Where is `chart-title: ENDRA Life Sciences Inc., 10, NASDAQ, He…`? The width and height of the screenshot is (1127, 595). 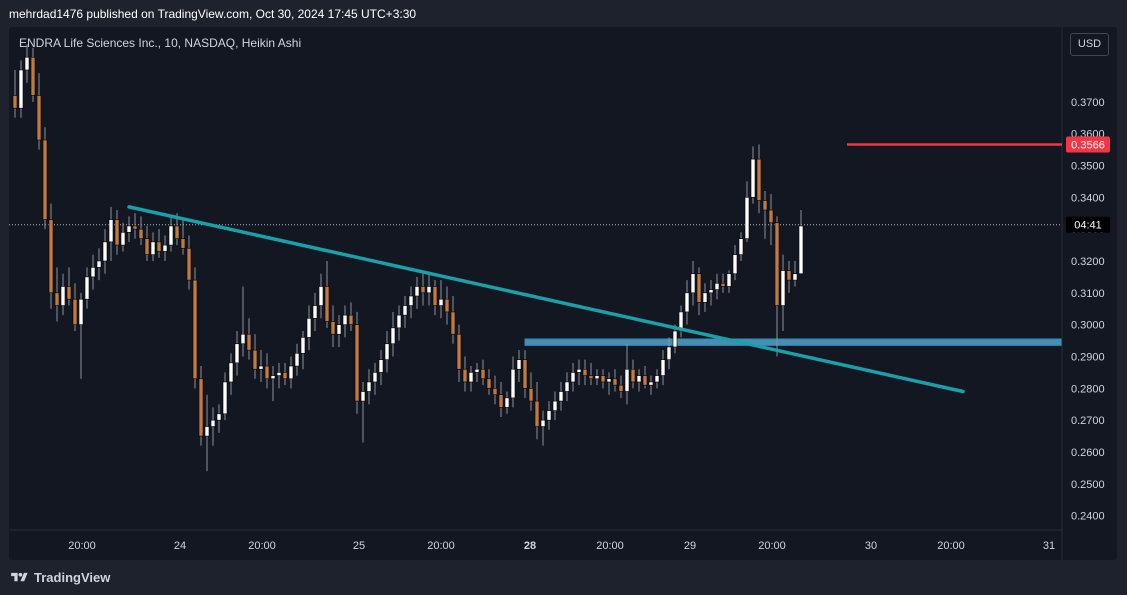 chart-title: ENDRA Life Sciences Inc., 10, NASDAQ, He… is located at coordinates (160, 43).